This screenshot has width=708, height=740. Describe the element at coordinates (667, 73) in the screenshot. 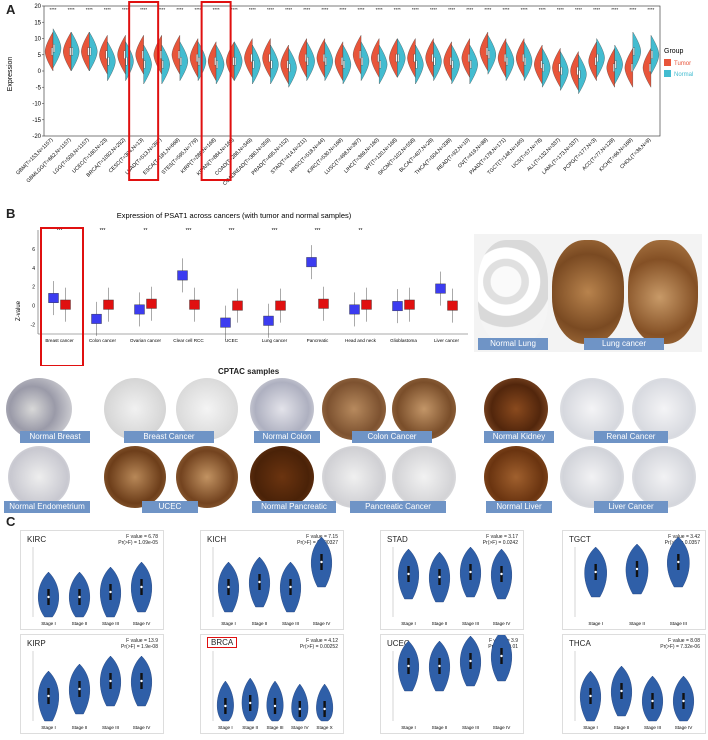

I see `legend-normal-swatch` at that location.